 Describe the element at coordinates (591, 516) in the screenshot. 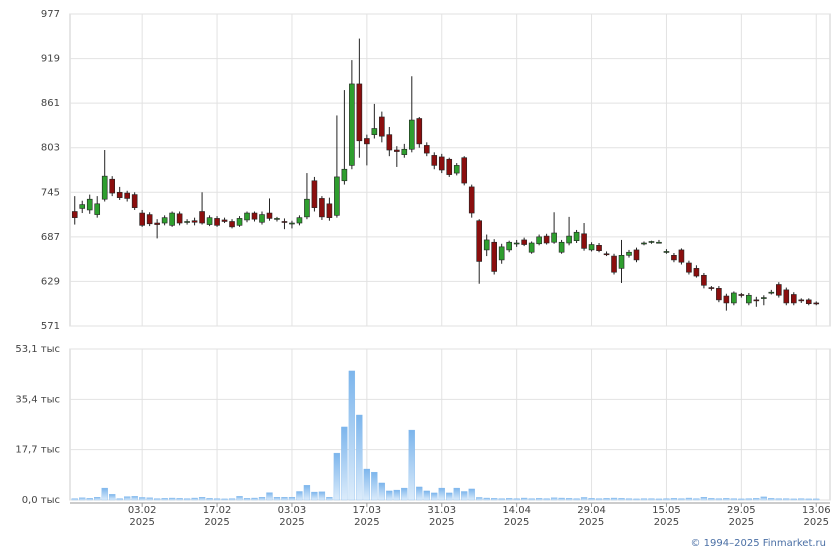

I see `x-tick-label: 29.04 2025` at that location.